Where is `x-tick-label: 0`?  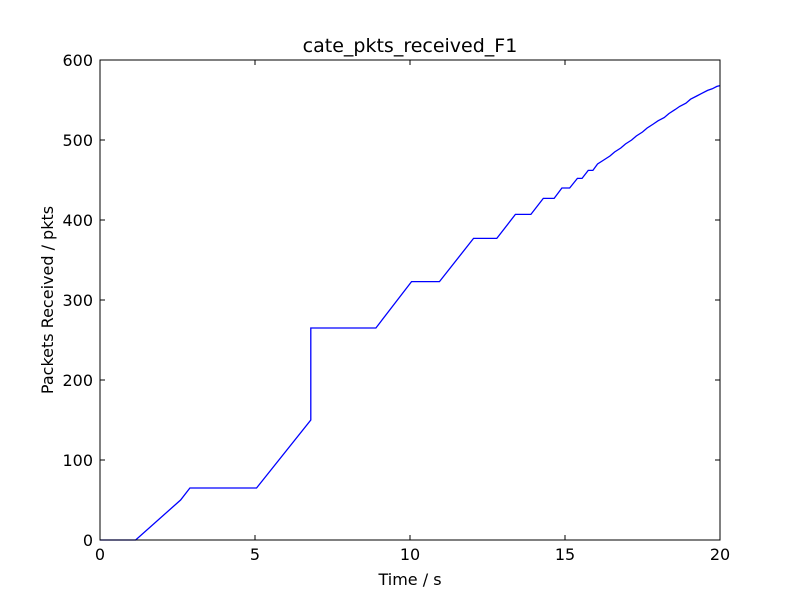
x-tick-label: 0 is located at coordinates (100, 554).